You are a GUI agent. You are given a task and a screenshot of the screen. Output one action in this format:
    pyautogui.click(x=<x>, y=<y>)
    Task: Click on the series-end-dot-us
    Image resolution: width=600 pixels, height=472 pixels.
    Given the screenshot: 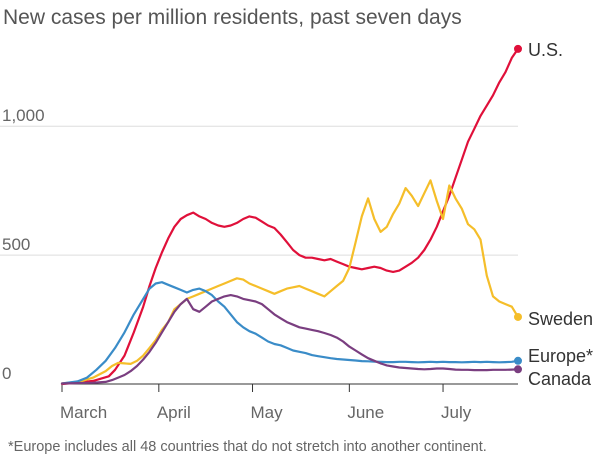 What is the action you would take?
    pyautogui.click(x=518, y=48)
    